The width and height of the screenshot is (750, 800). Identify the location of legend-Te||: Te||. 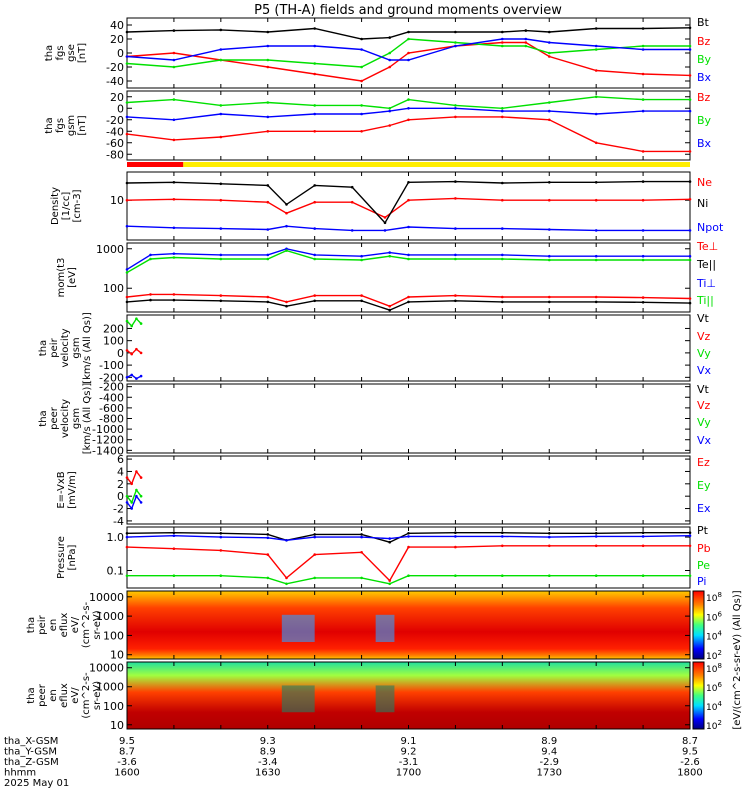
(706, 264).